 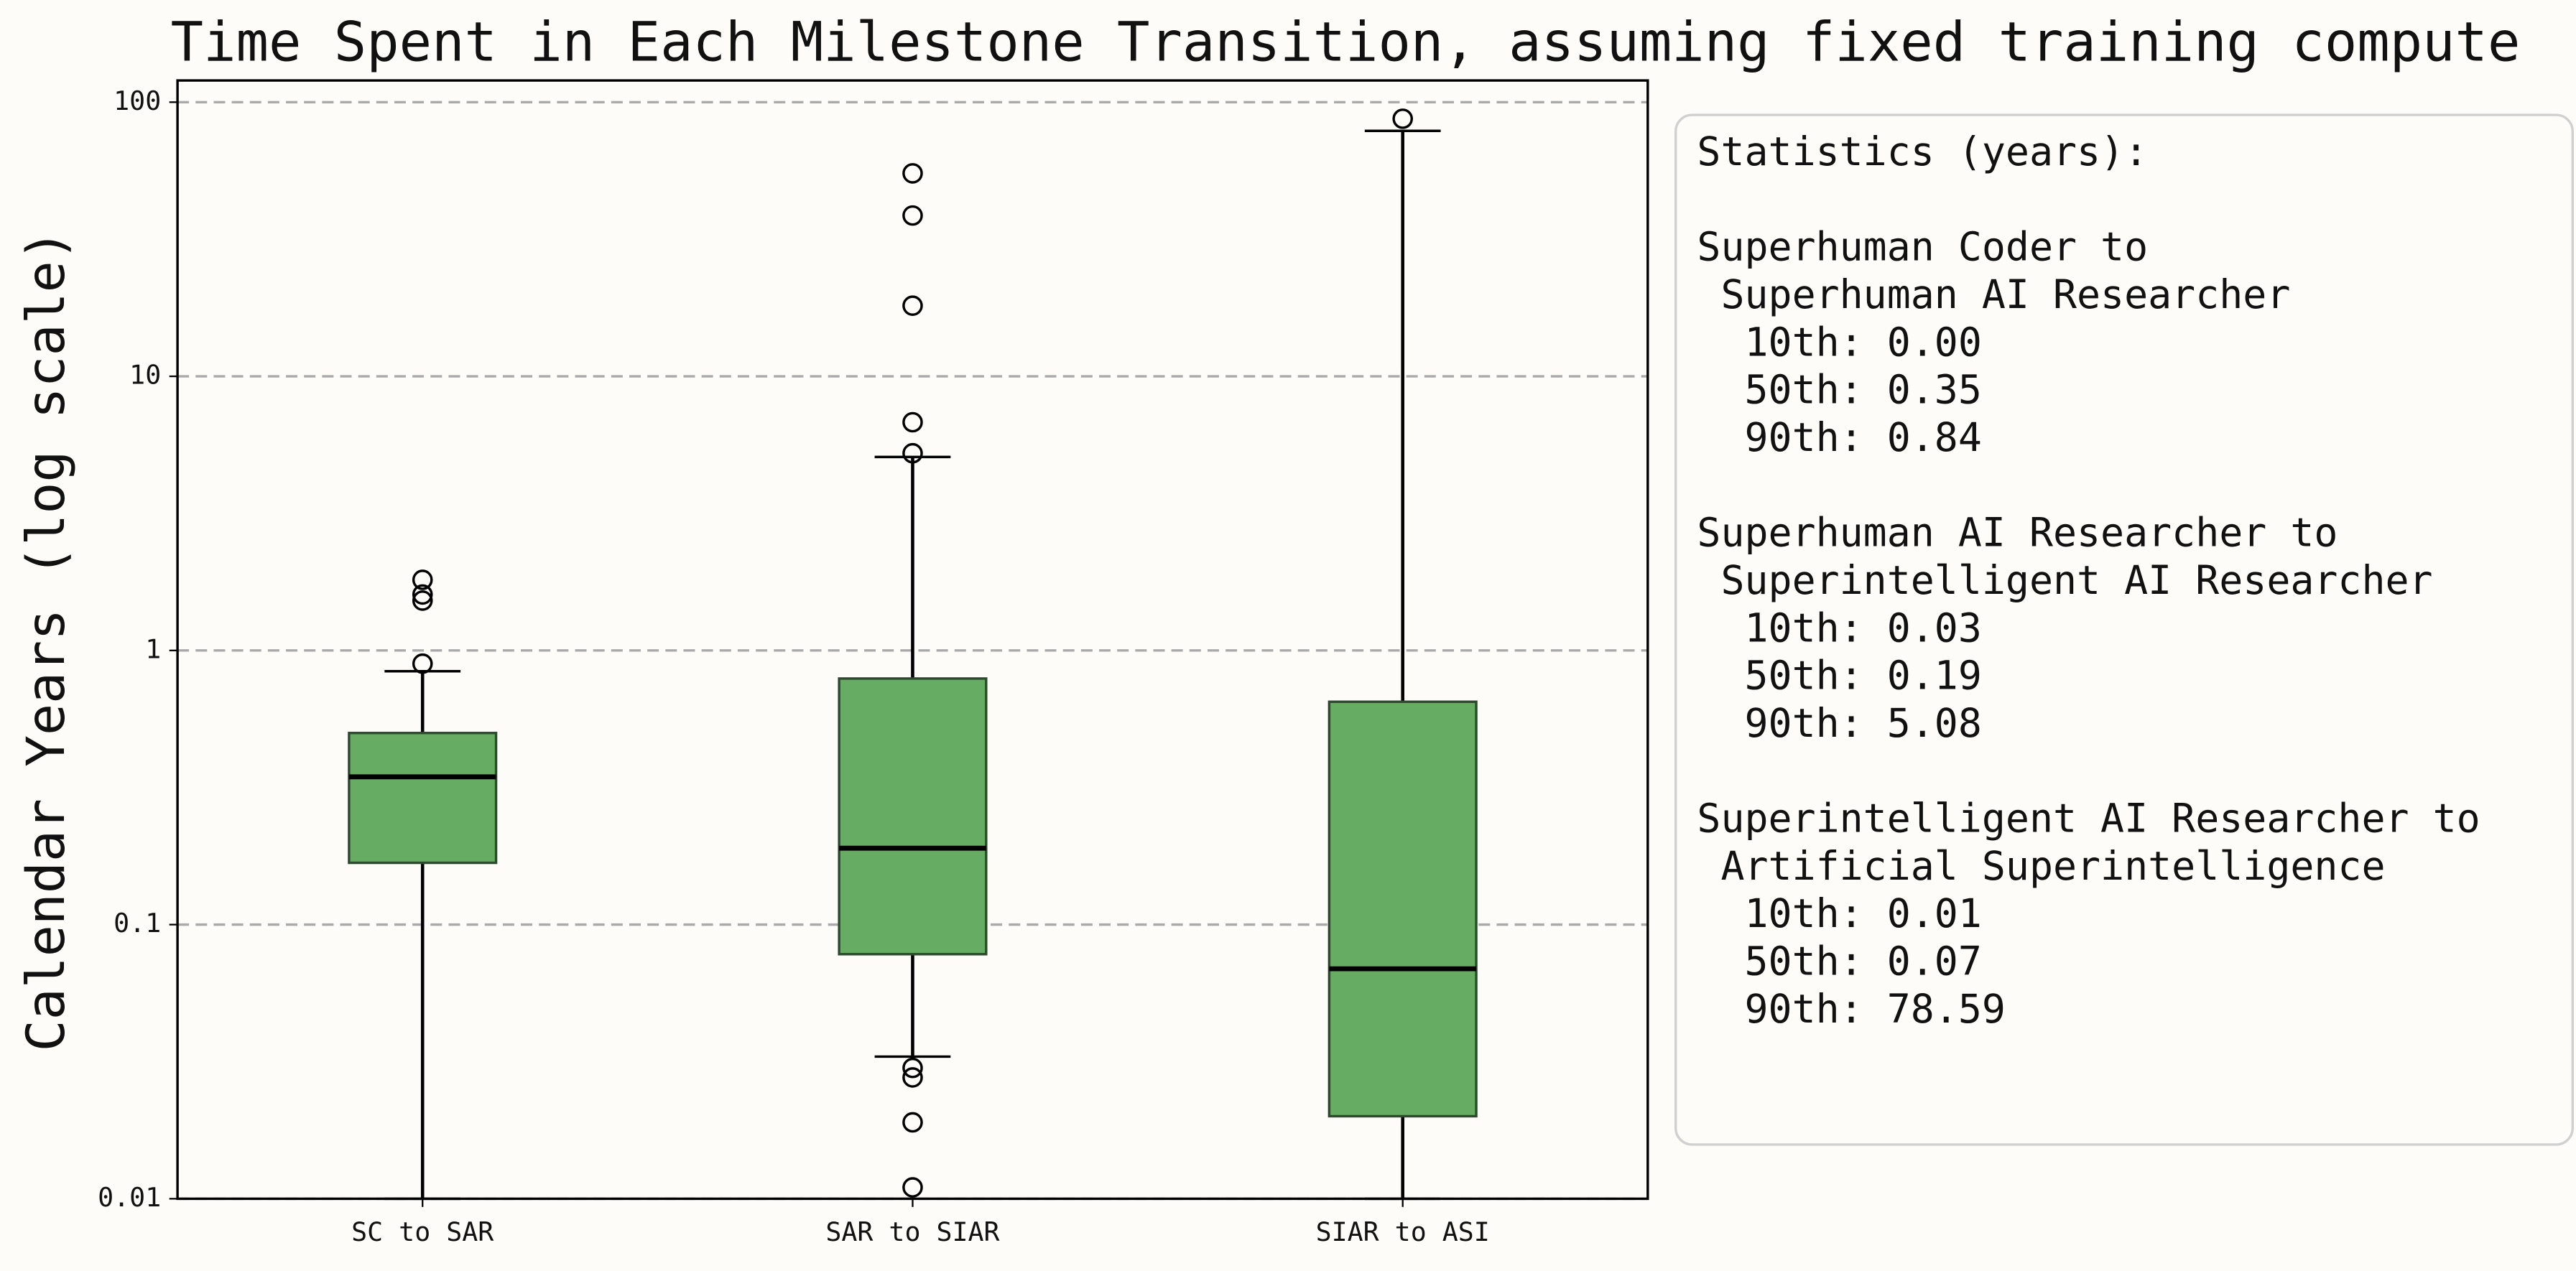 I want to click on stats-line: 90th: 5.08, so click(x=1839, y=723).